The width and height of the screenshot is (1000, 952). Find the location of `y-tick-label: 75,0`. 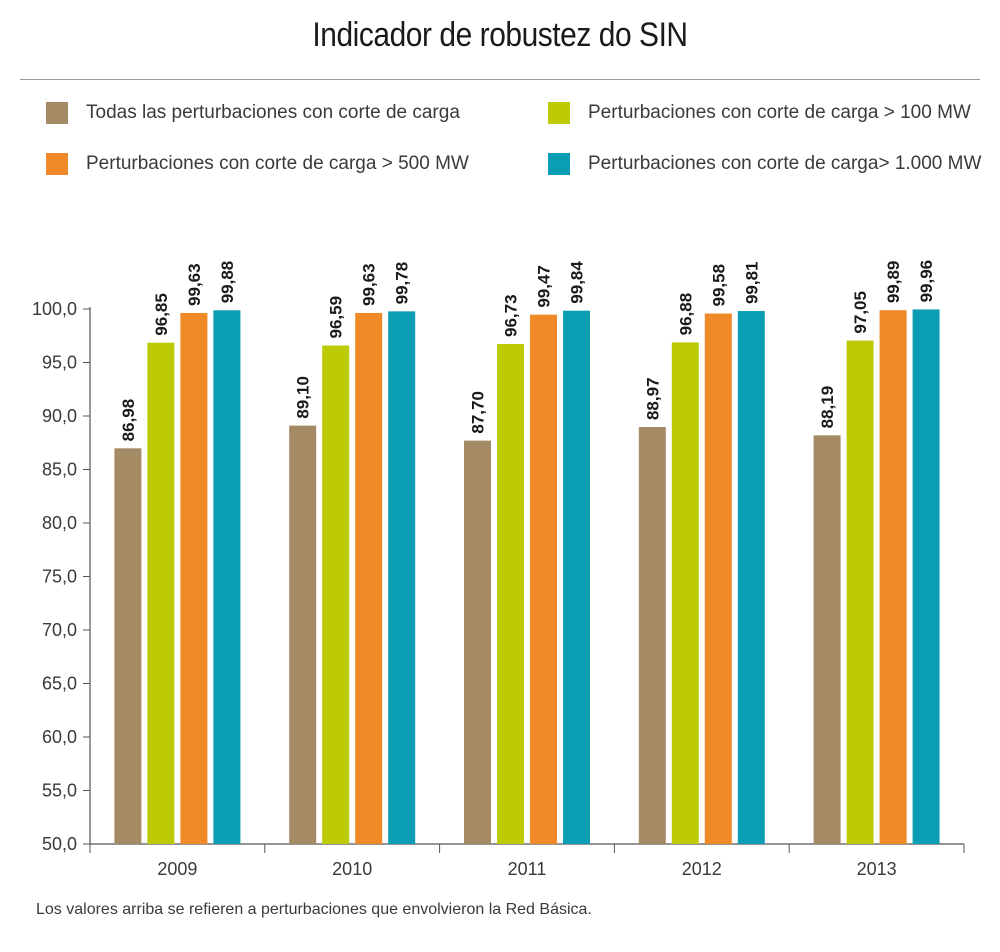

y-tick-label: 75,0 is located at coordinates (59, 577).